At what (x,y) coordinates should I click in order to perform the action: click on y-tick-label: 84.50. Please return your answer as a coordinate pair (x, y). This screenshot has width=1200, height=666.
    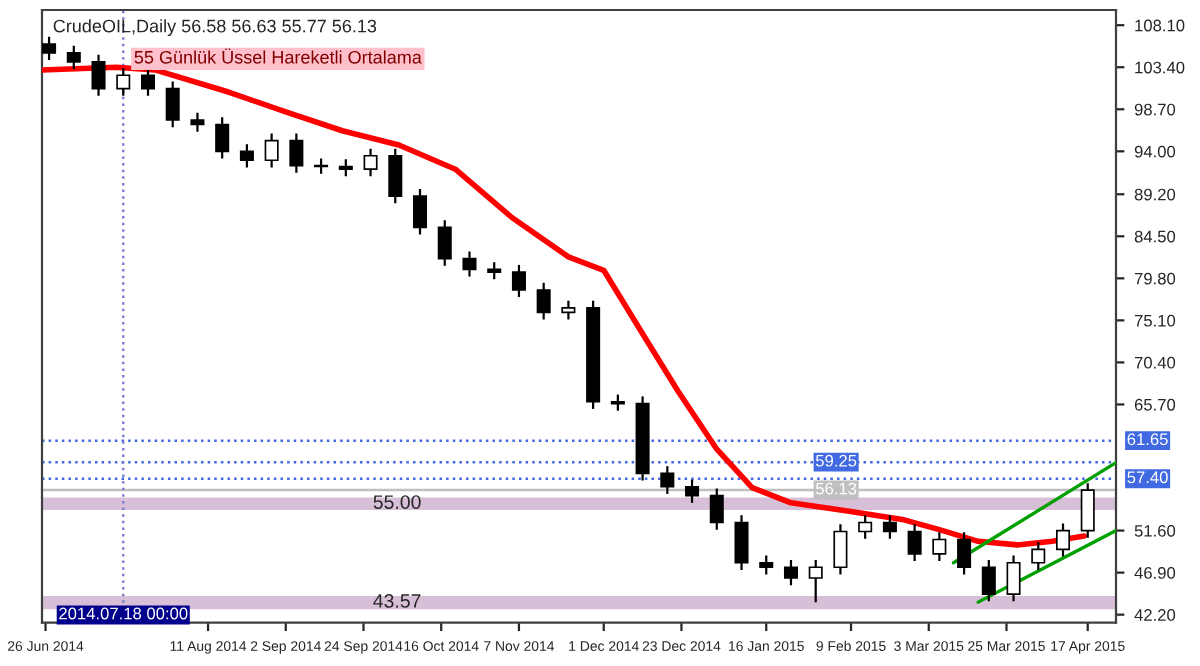
    Looking at the image, I should click on (1155, 236).